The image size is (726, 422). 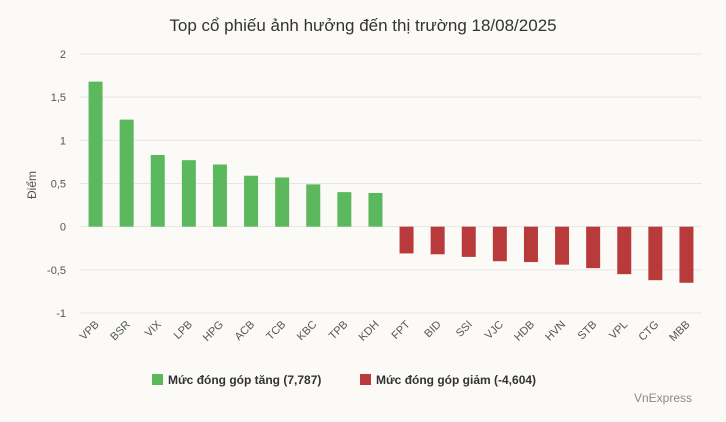 What do you see at coordinates (562, 245) in the screenshot?
I see `bar-hvn` at bounding box center [562, 245].